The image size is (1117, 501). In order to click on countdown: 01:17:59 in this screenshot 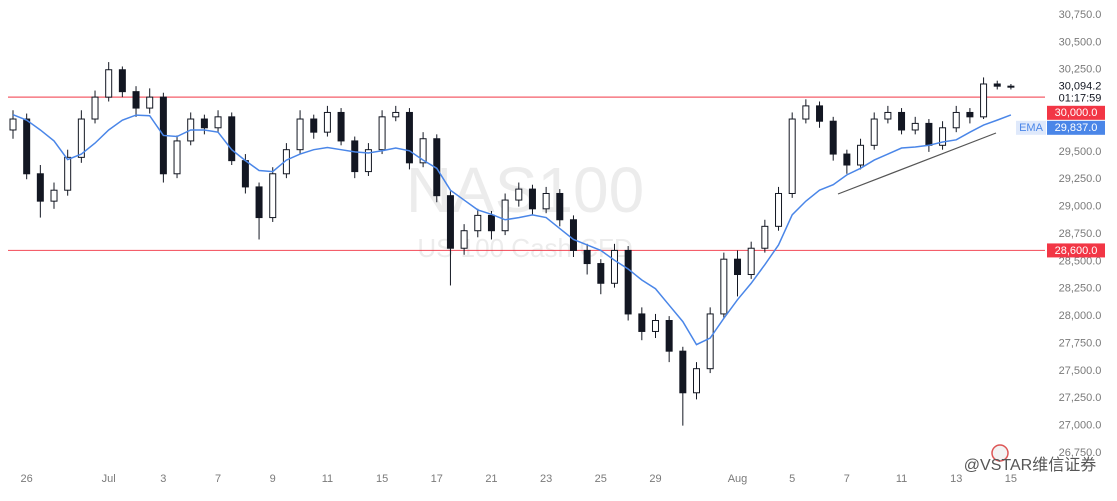, I will do `click(1080, 99)`.